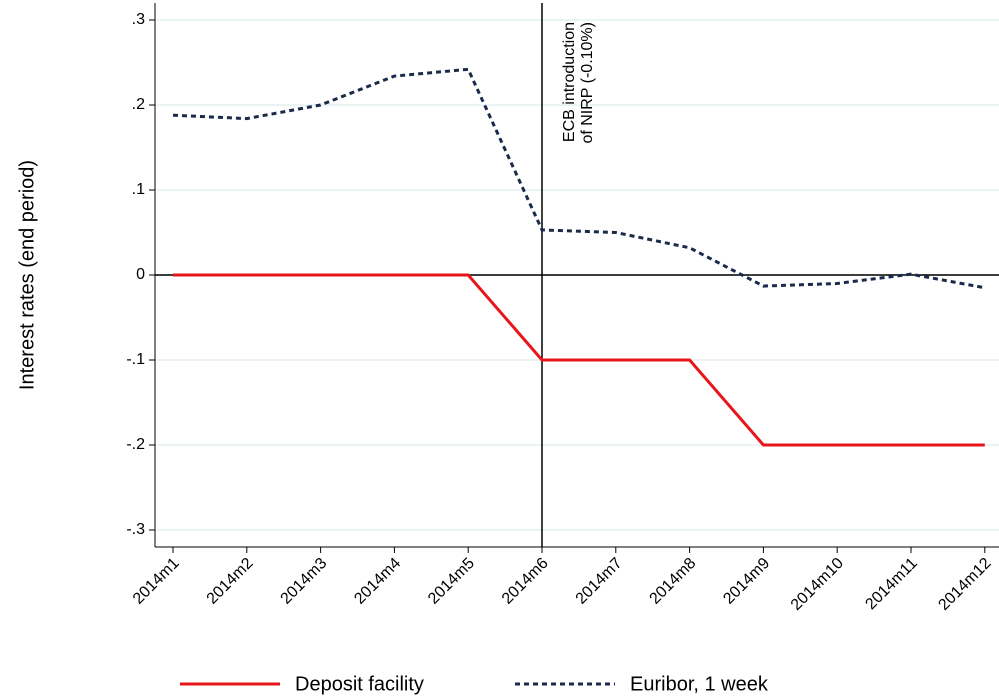 This screenshot has width=999, height=700. I want to click on y-tick-label: -.2, so click(135, 444).